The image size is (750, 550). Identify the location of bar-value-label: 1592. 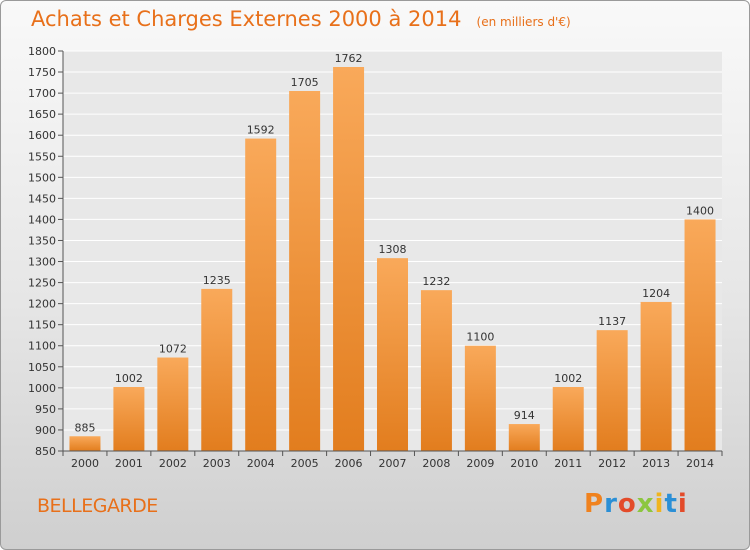
(261, 130).